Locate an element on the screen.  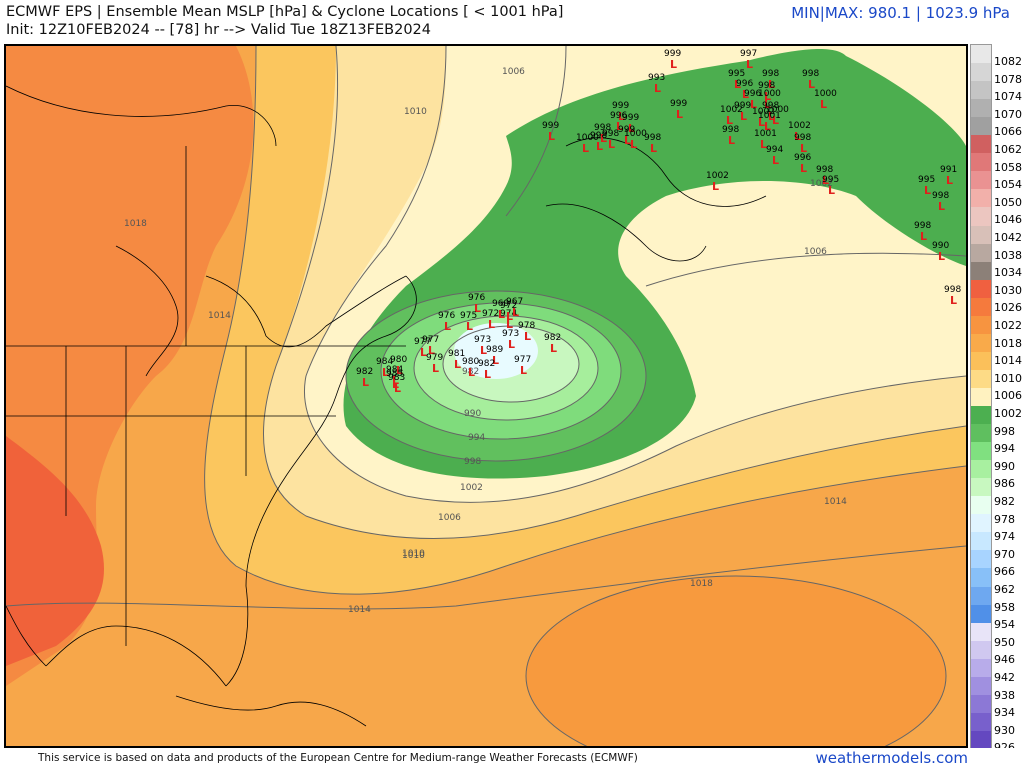
colorbar-label: 950 is located at coordinates (1004, 642).